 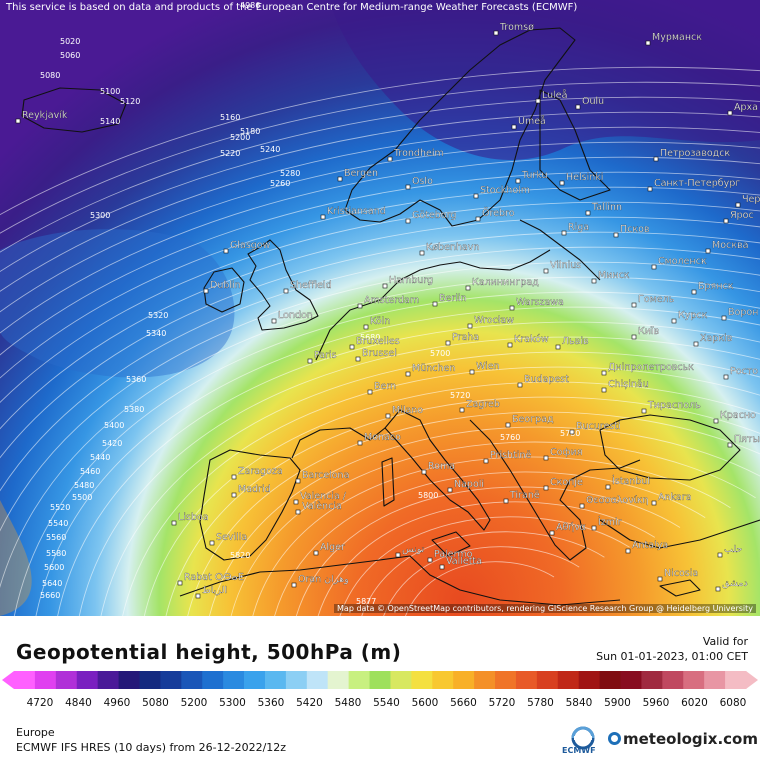 I want to click on city-label: Скопје, so click(x=566, y=482).